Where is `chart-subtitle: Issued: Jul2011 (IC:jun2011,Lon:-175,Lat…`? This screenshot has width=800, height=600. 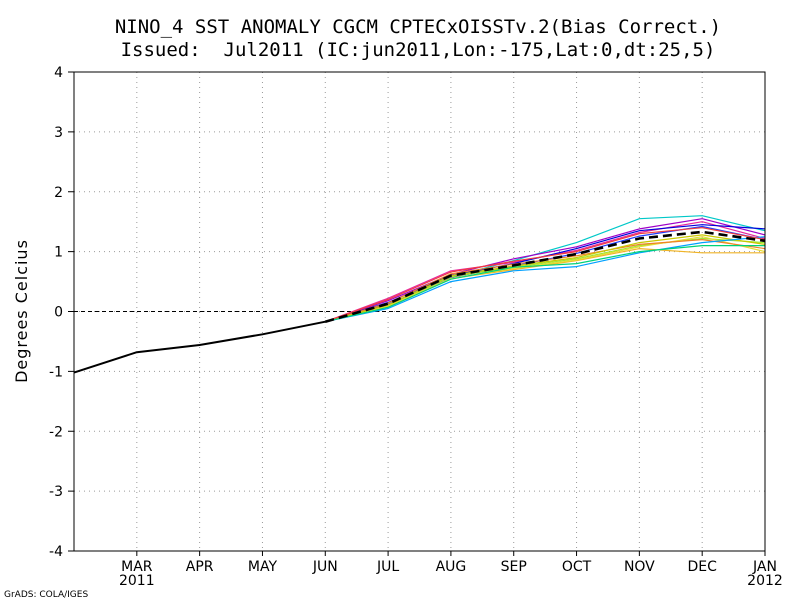 chart-subtitle: Issued: Jul2011 (IC:jun2011,Lon:-175,Lat… is located at coordinates (418, 50).